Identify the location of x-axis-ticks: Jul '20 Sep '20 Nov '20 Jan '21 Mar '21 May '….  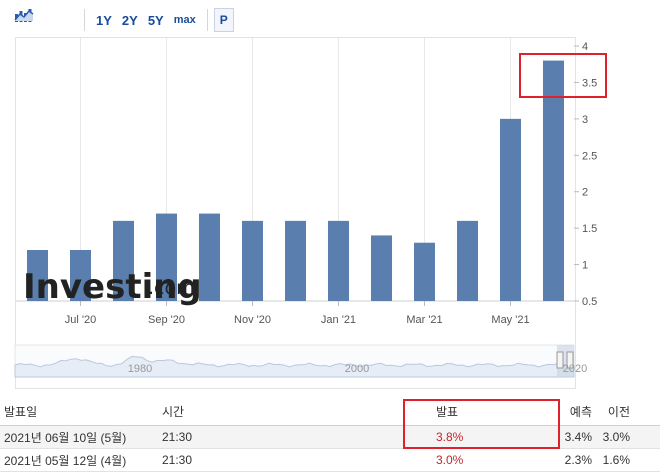
(297, 313).